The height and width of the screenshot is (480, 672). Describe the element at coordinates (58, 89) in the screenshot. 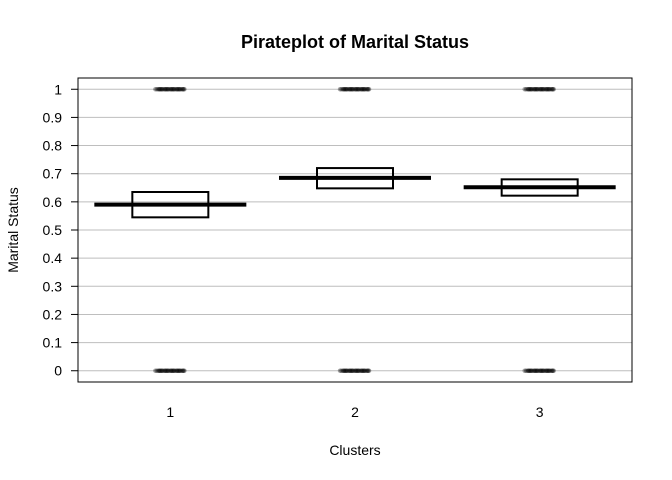

I see `y-tick-label: 1` at that location.